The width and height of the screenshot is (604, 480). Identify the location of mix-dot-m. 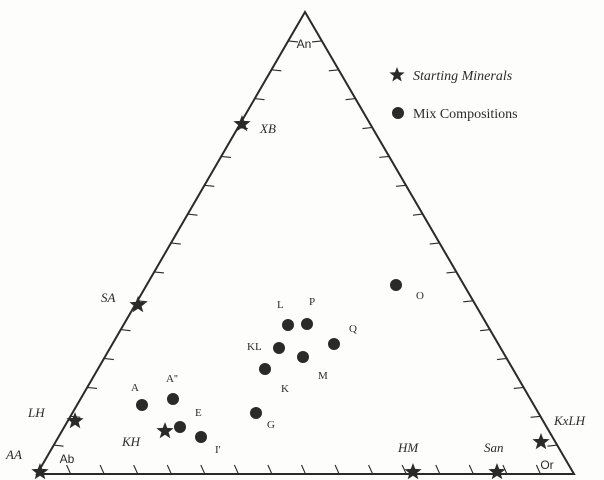
(303, 357).